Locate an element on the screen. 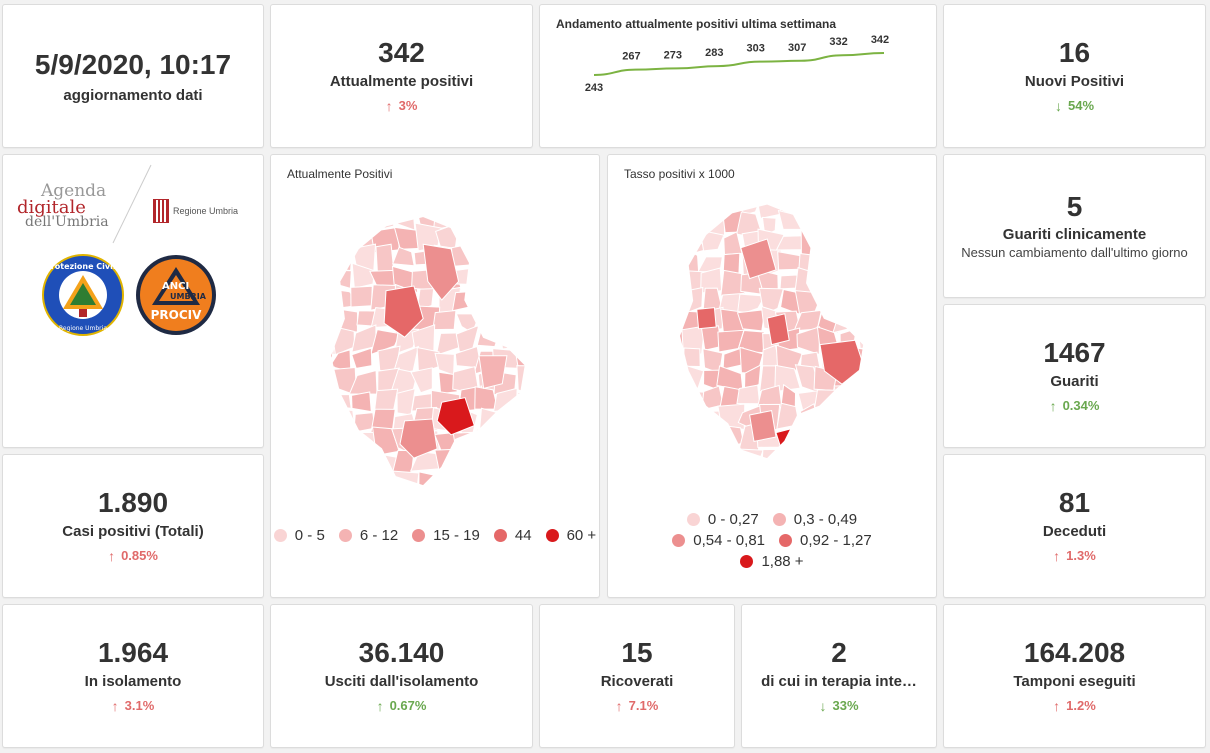 This screenshot has height=753, width=1210. legend-item: 0,54 - 0,81 is located at coordinates (718, 540).